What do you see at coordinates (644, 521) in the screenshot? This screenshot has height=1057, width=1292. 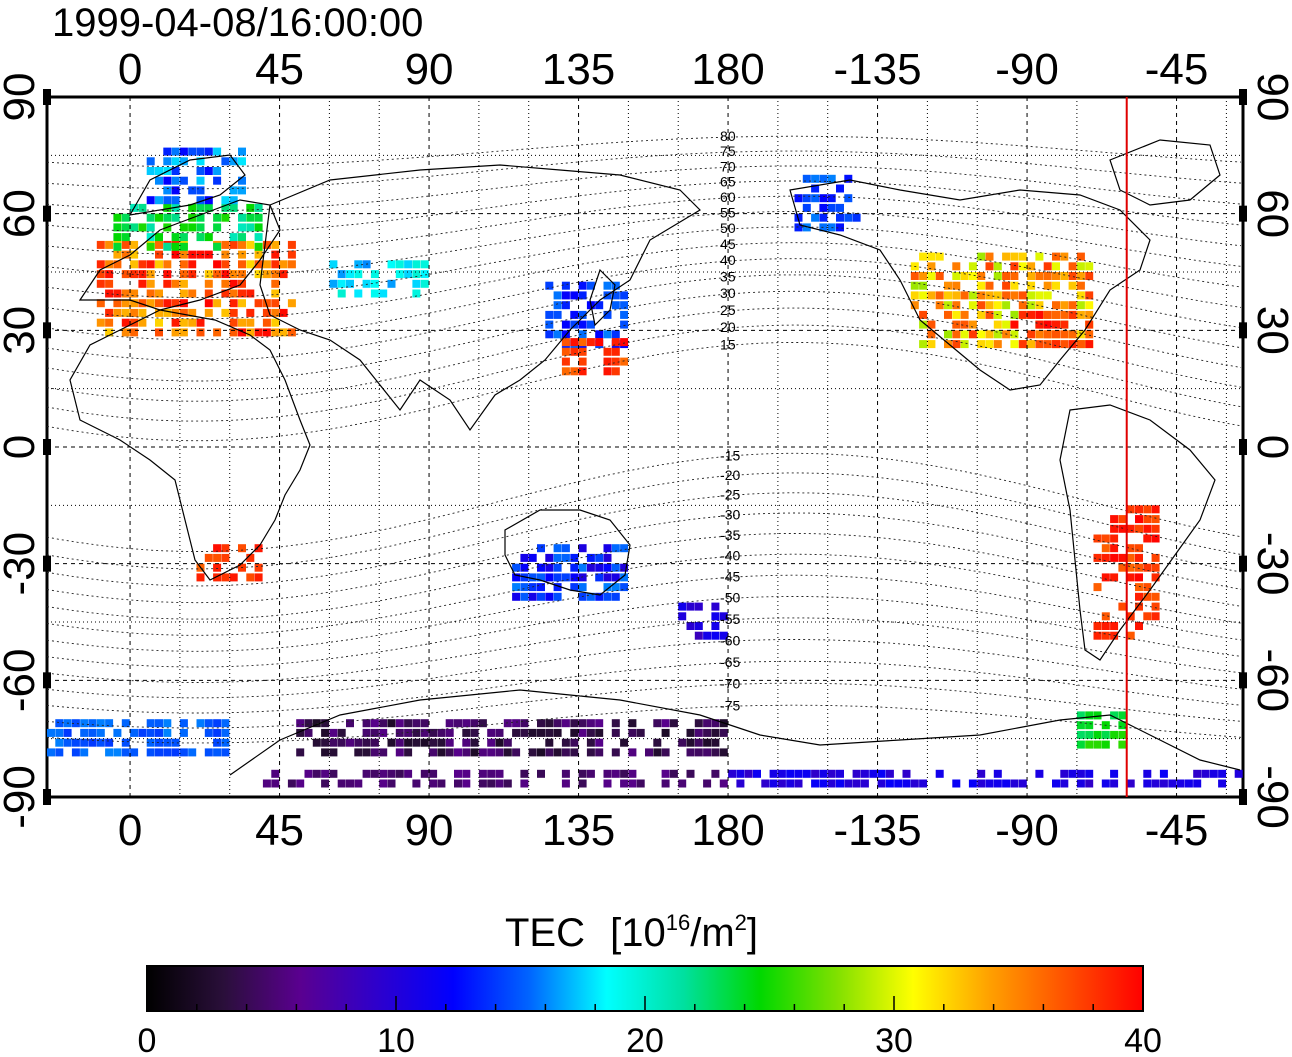 I see `geomagnetic-contour` at bounding box center [644, 521].